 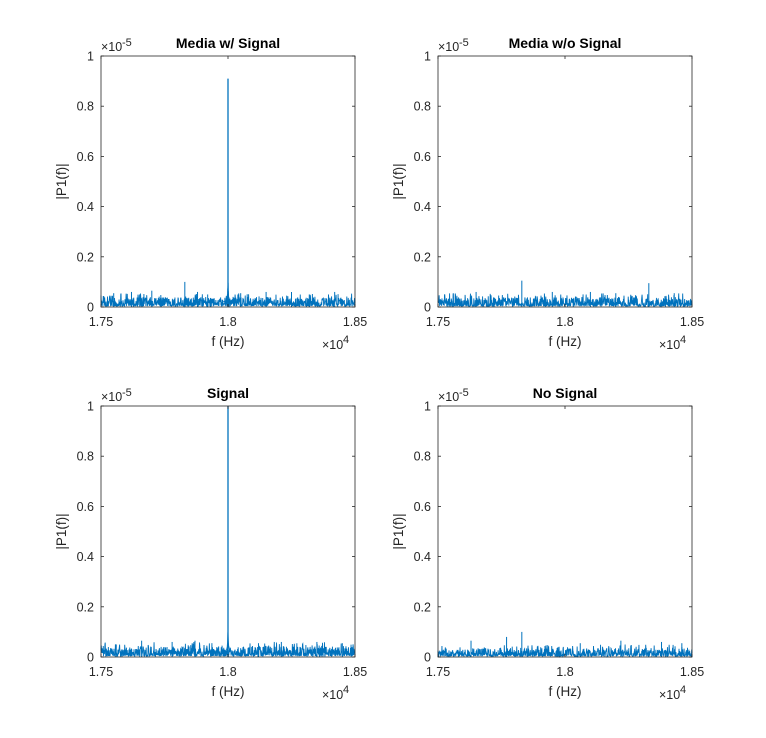 What do you see at coordinates (228, 43) in the screenshot?
I see `subplot-title: Media w/ Signal` at bounding box center [228, 43].